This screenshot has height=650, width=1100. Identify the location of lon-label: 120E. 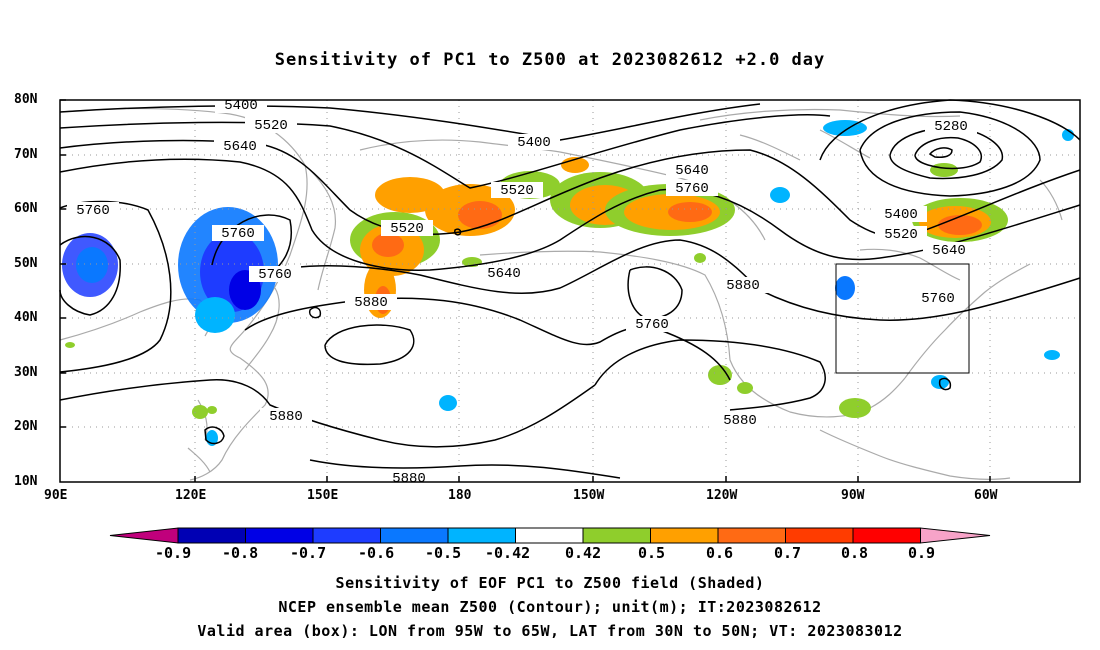
(191, 495).